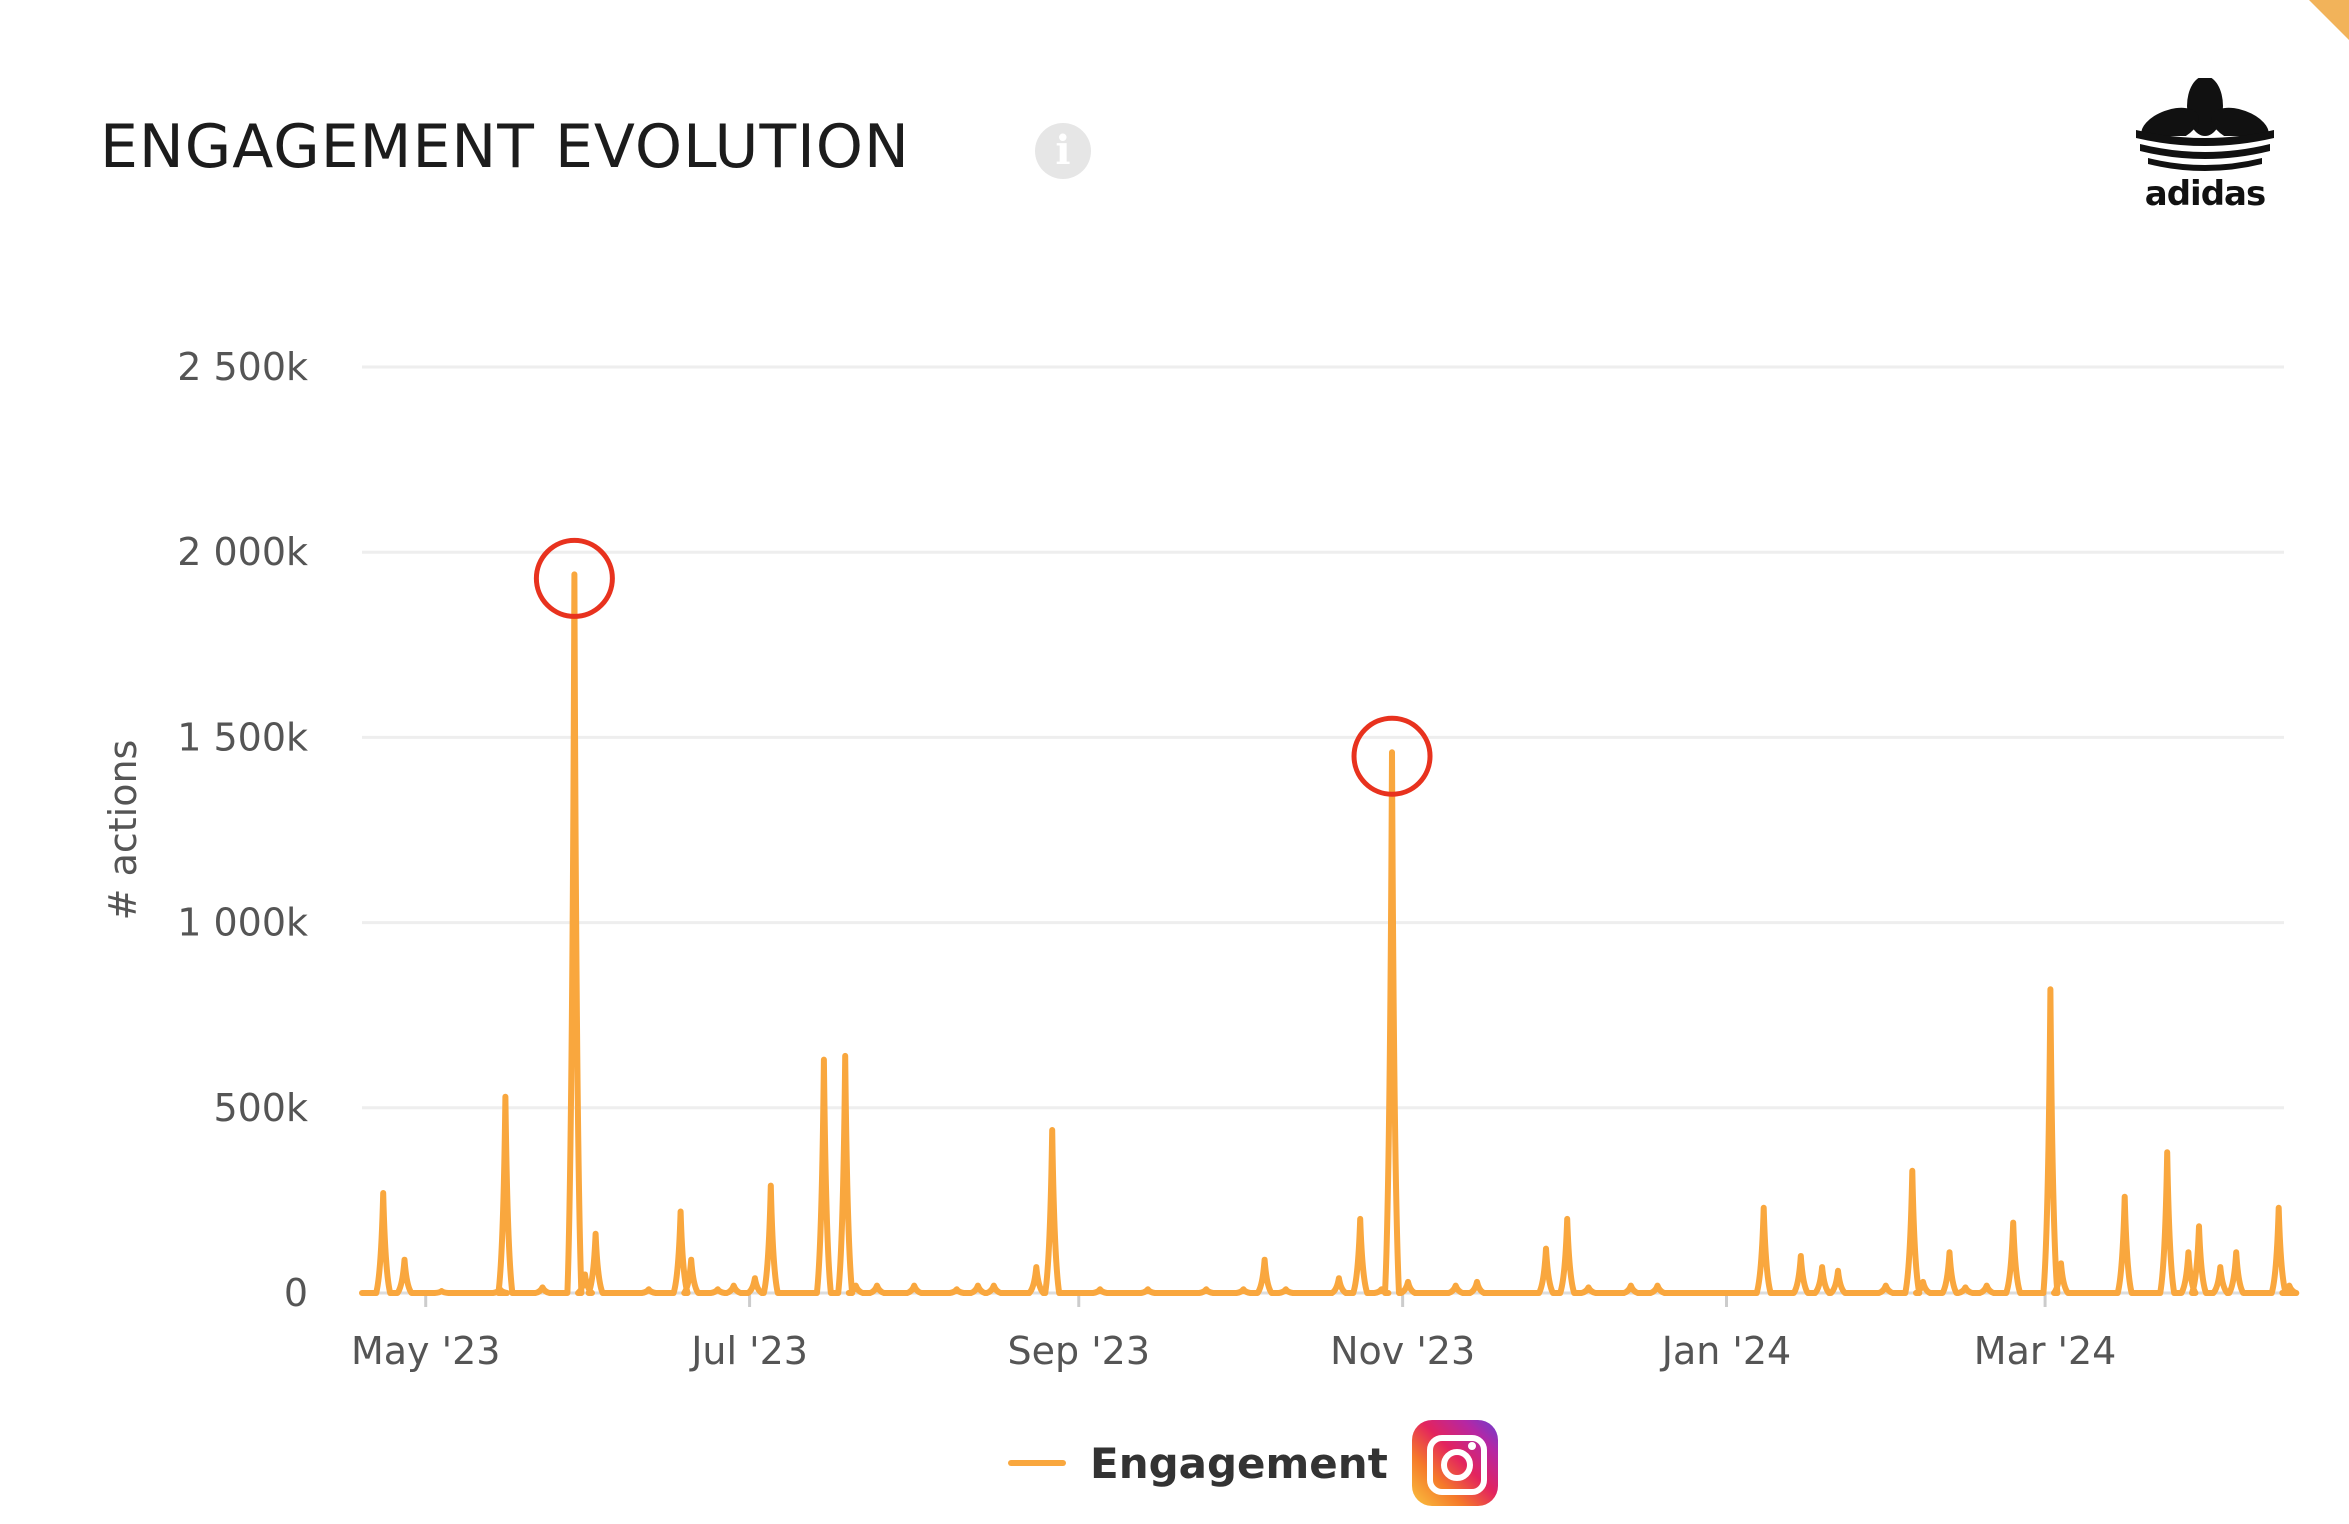 The image size is (2349, 1524). Describe the element at coordinates (748, 1351) in the screenshot. I see `x-tick-label: Jul '23` at that location.